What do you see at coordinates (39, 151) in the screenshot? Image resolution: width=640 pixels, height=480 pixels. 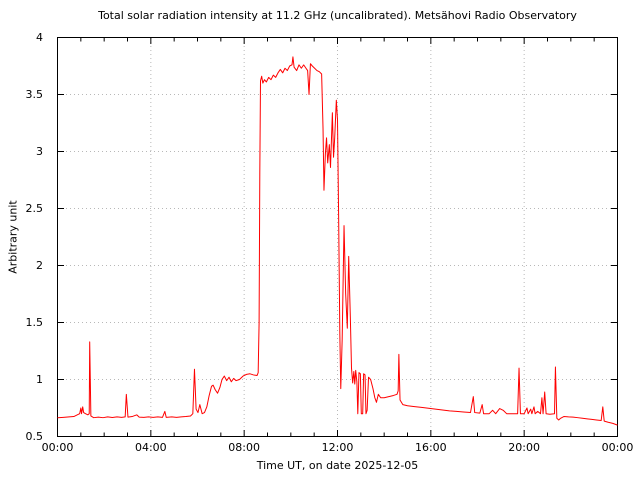 I see `y-tick-label: 3` at bounding box center [39, 151].